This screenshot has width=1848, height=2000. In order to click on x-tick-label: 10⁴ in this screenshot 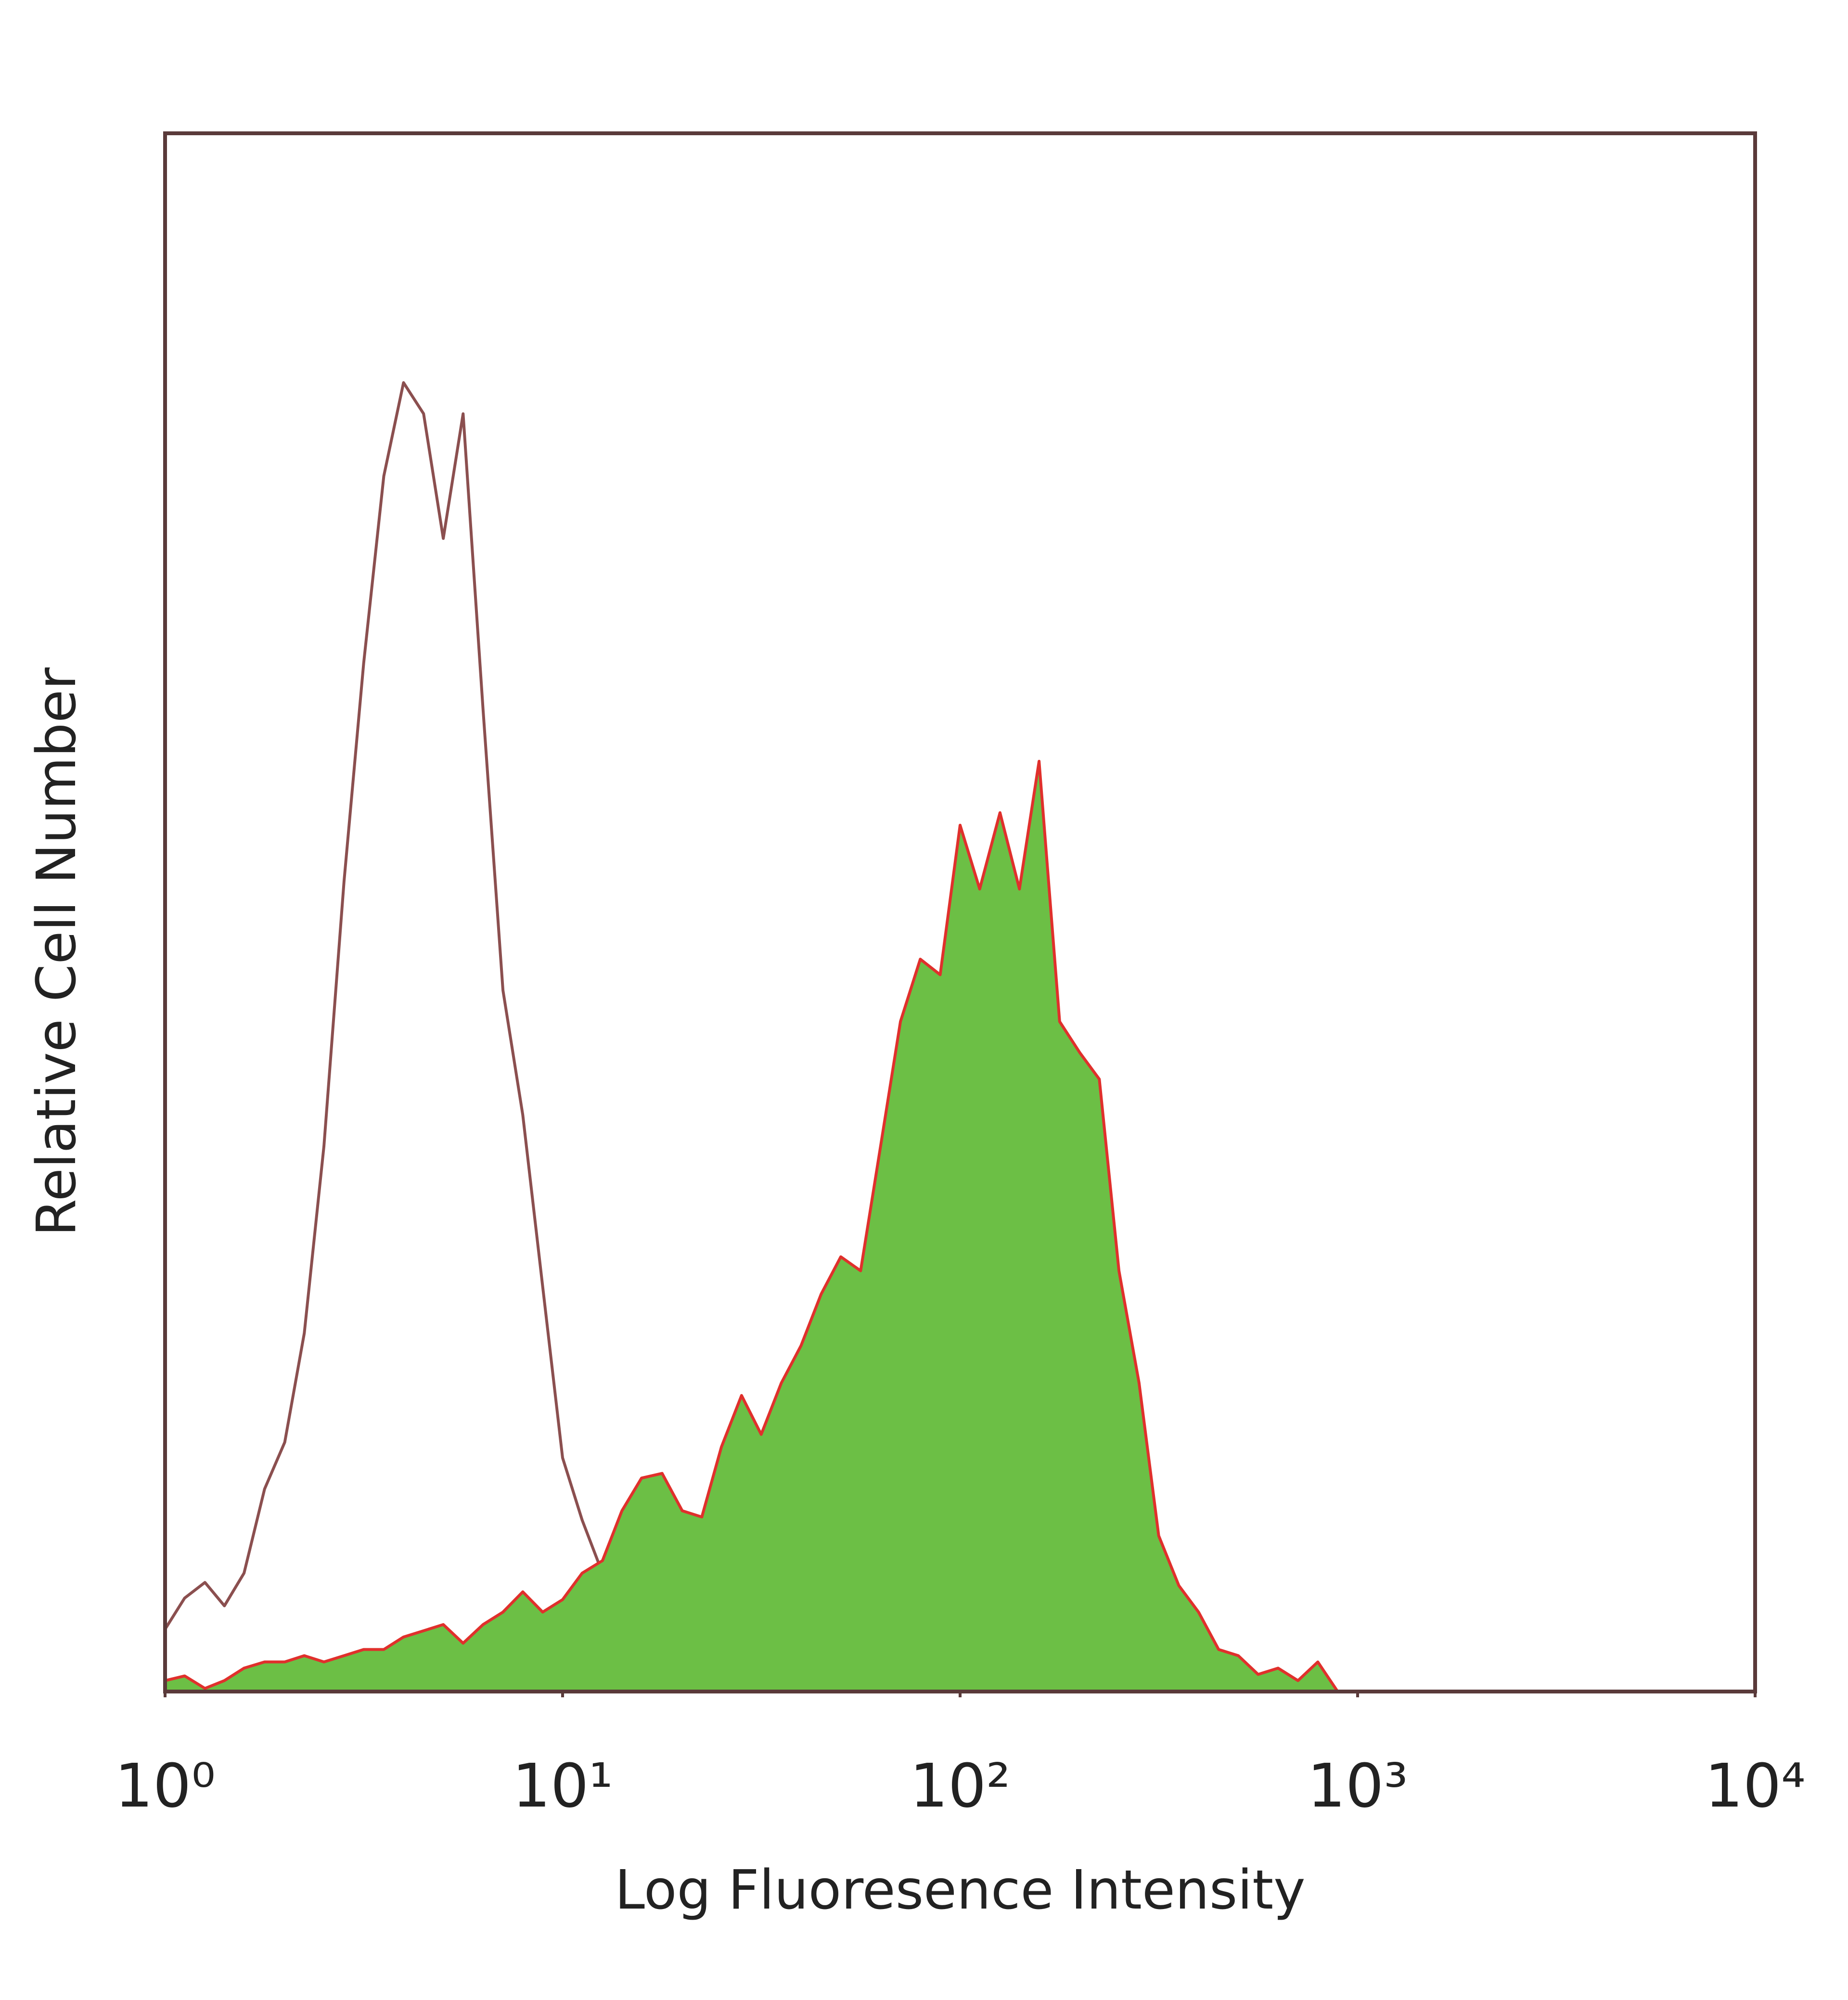, I will do `click(1755, 1786)`.